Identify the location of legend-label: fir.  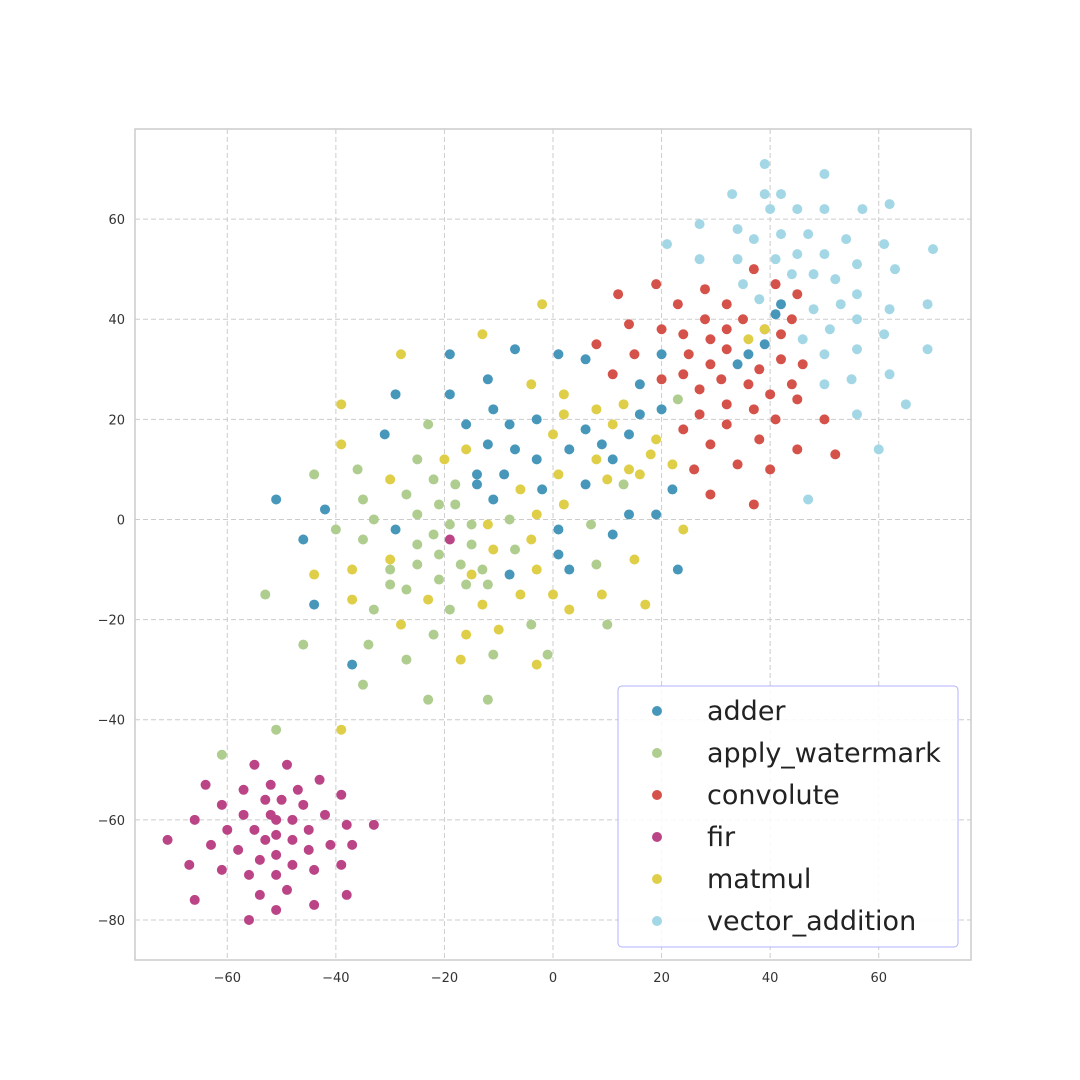
(721, 837).